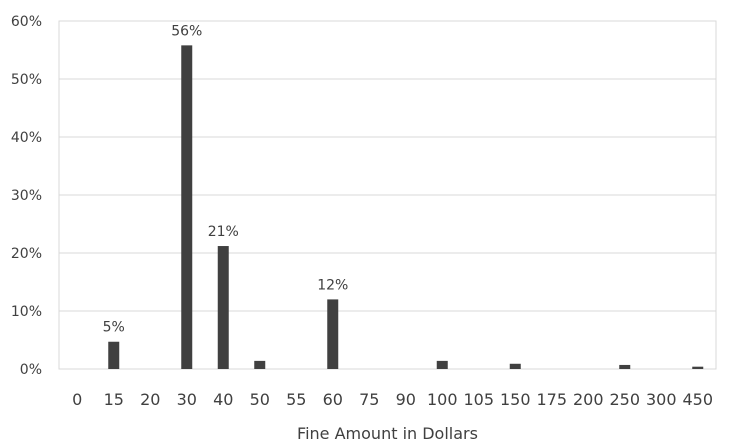 This screenshot has height=444, width=742. I want to click on x-tick-label: 150, so click(515, 399).